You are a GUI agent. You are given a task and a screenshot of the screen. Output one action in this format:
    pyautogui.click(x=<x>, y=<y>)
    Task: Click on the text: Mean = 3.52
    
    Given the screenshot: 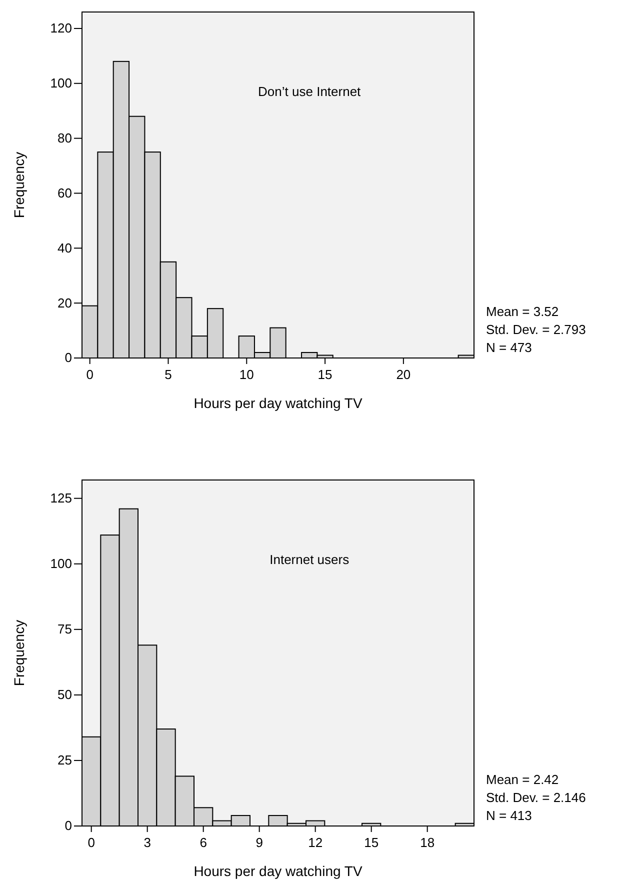 What is the action you would take?
    pyautogui.click(x=522, y=311)
    